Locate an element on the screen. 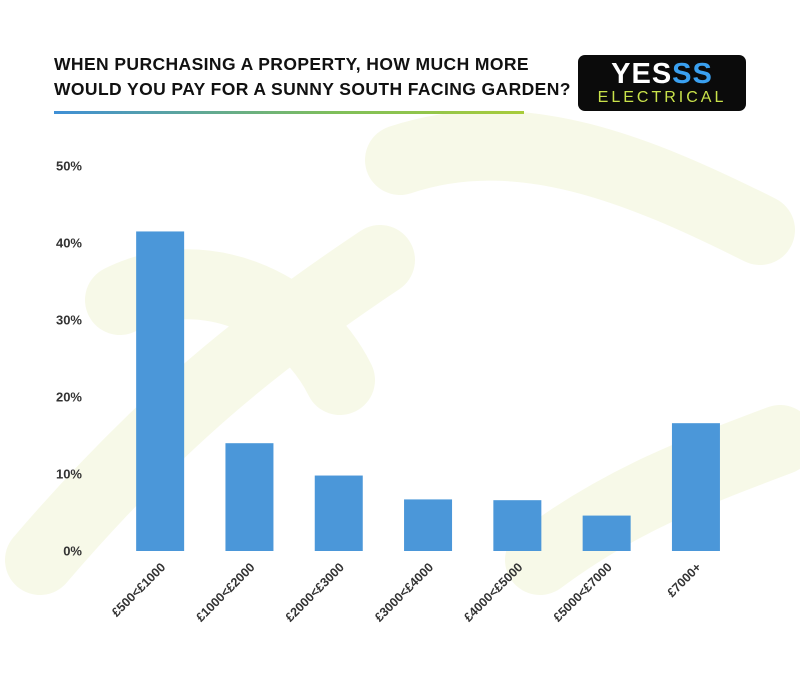  logo-yes: YES is located at coordinates (642, 74).